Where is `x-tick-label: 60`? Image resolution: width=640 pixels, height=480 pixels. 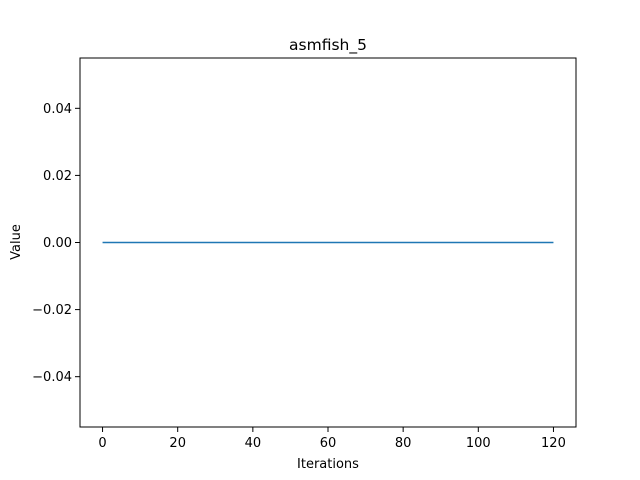
x-tick-label: 60 is located at coordinates (328, 443).